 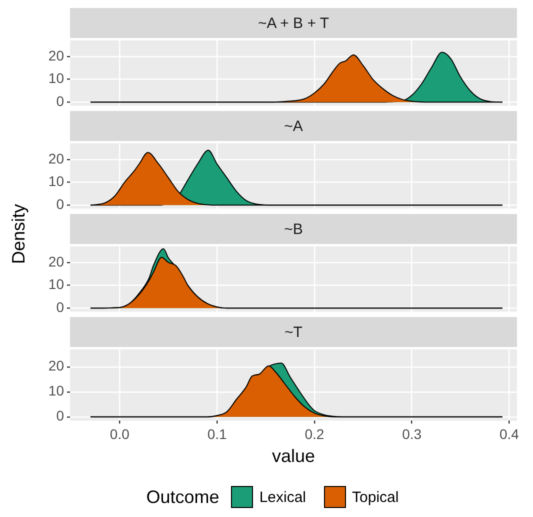 What do you see at coordinates (293, 23) in the screenshot?
I see `chart-title: ~A + B + T` at bounding box center [293, 23].